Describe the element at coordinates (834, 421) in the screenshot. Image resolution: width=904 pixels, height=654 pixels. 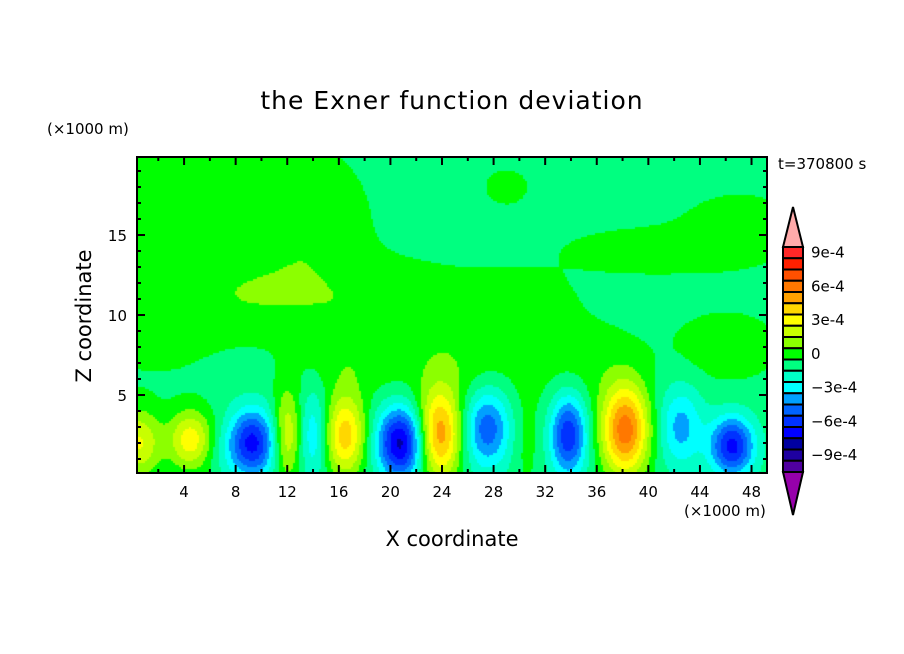
I see `colorbar-label: −6e-4` at that location.